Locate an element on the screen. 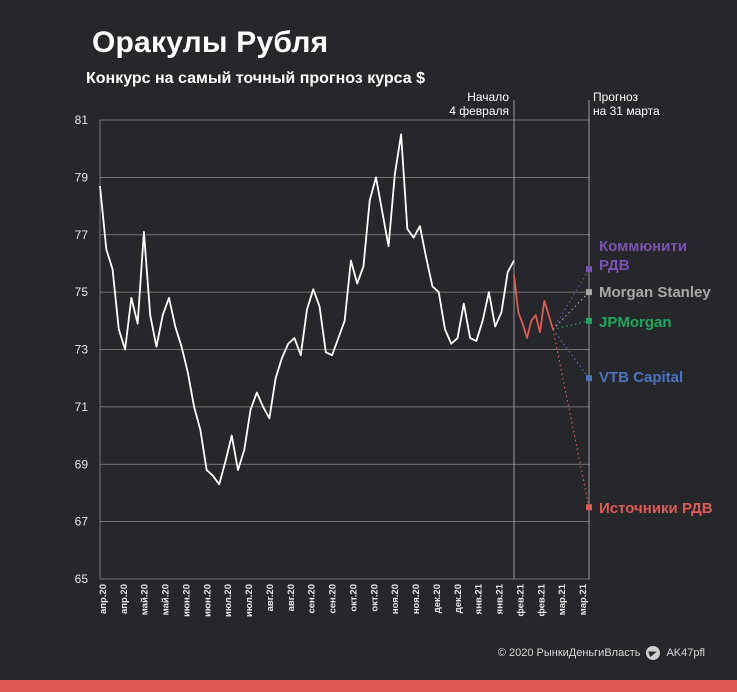  forecast-label: РДВ is located at coordinates (614, 265).